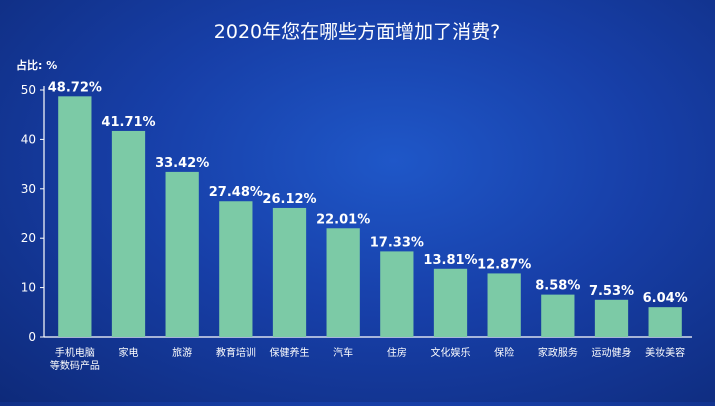 This screenshot has width=715, height=406. Describe the element at coordinates (28, 238) in the screenshot. I see `y-tick-label: 20` at that location.